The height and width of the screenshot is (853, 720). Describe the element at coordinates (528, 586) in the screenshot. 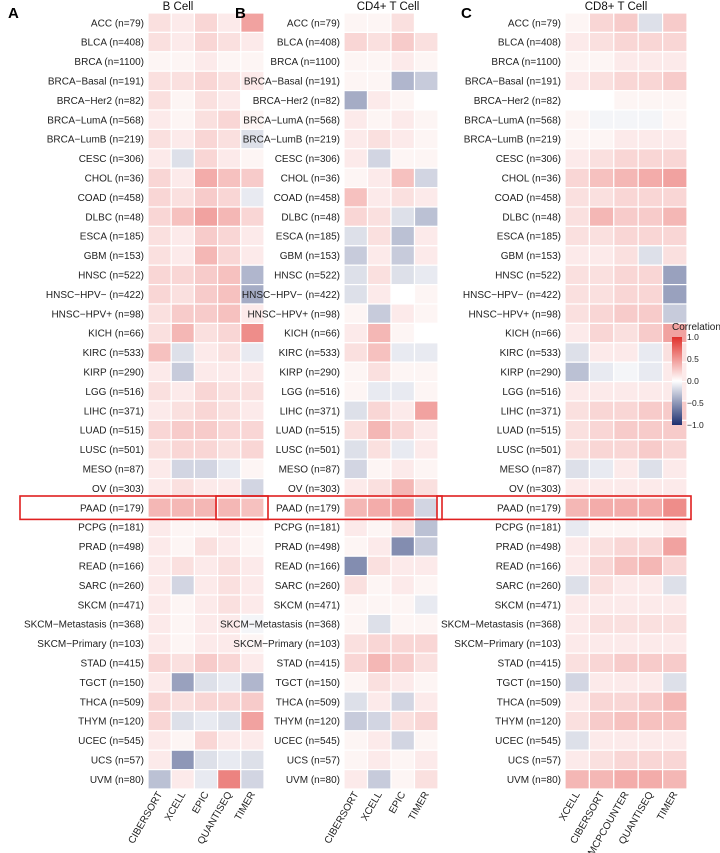

I see `row-label: SARC (n=260)` at that location.